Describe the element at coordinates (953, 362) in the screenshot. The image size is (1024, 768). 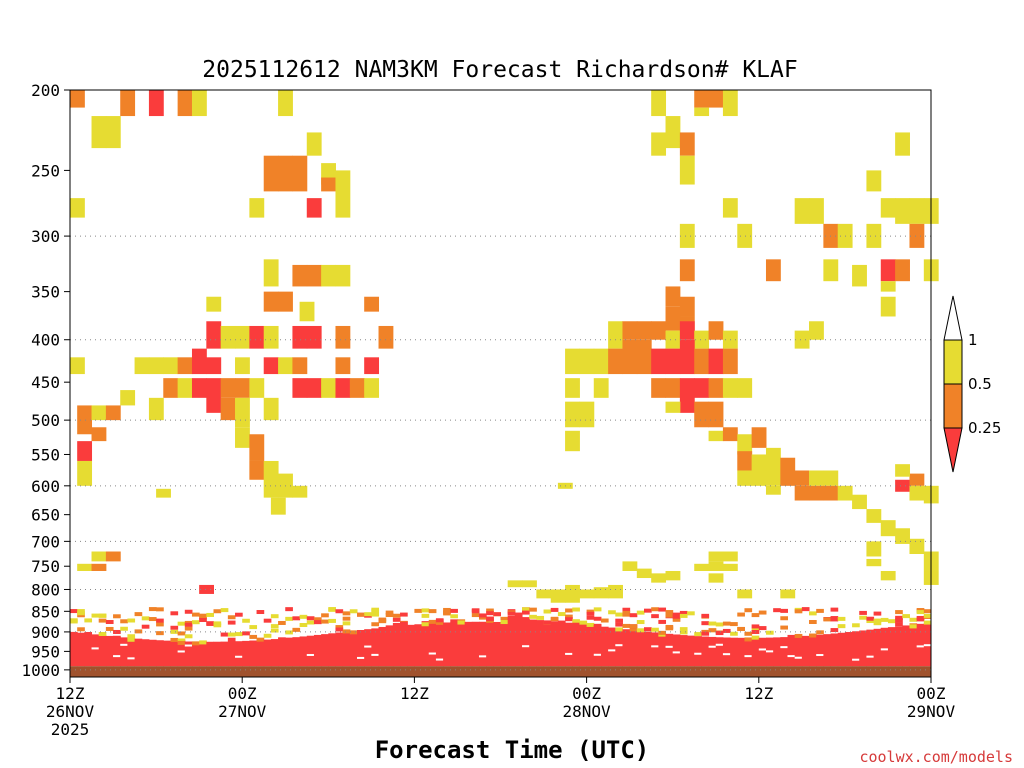
I see `colorbar-bin` at that location.